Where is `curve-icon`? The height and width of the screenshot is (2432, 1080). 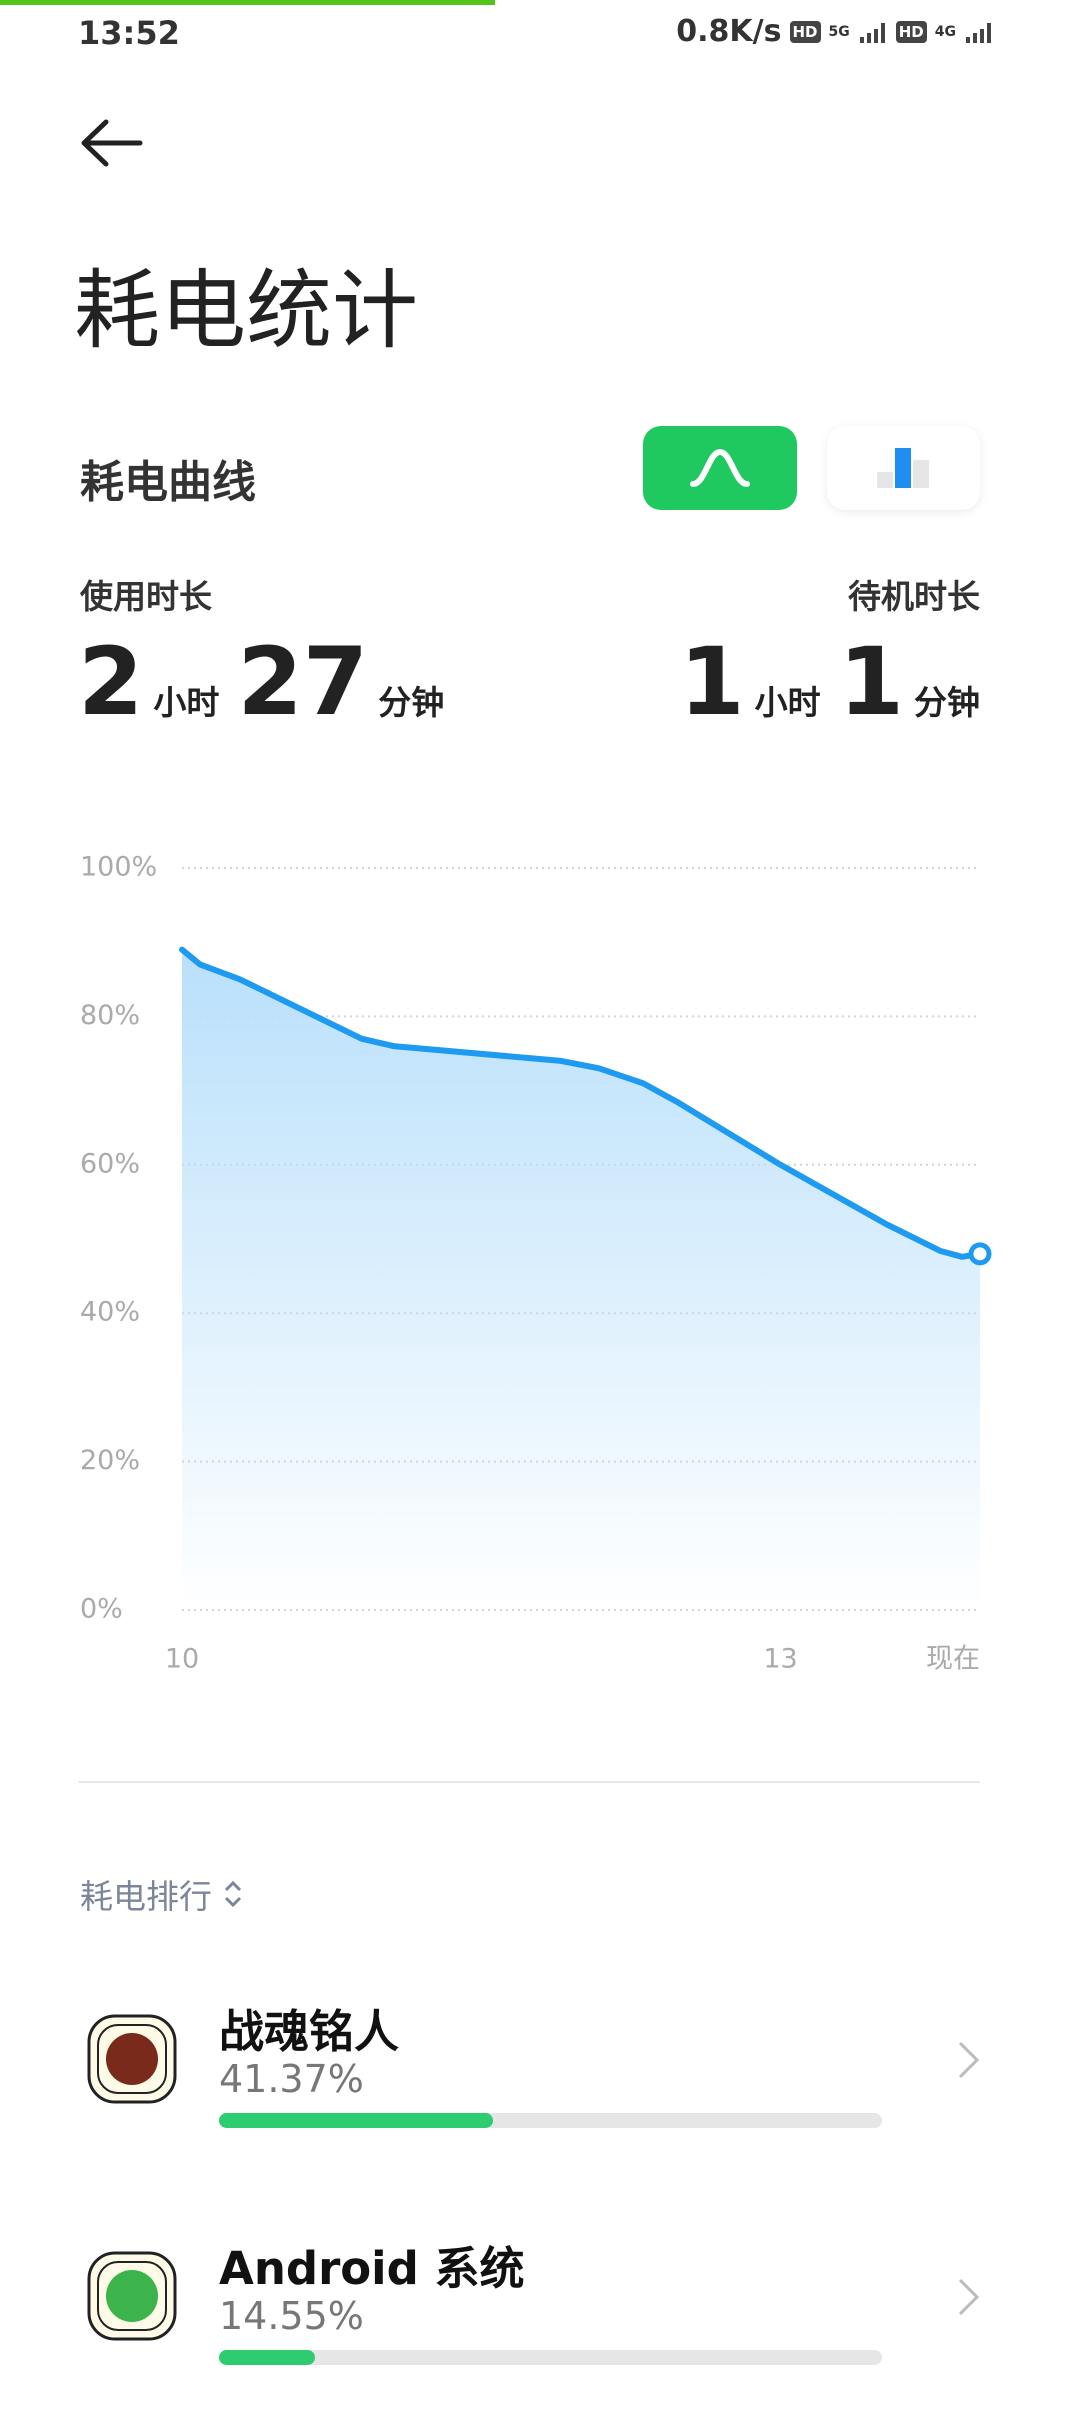
curve-icon is located at coordinates (720, 467).